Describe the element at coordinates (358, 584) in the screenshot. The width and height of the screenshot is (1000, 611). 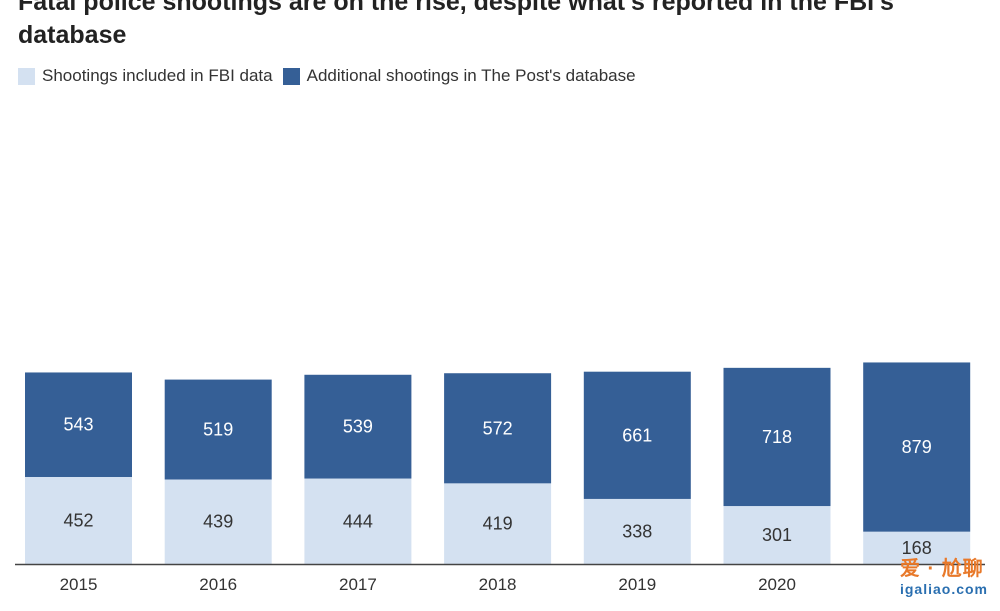
I see `x-tick-label: 2017` at that location.